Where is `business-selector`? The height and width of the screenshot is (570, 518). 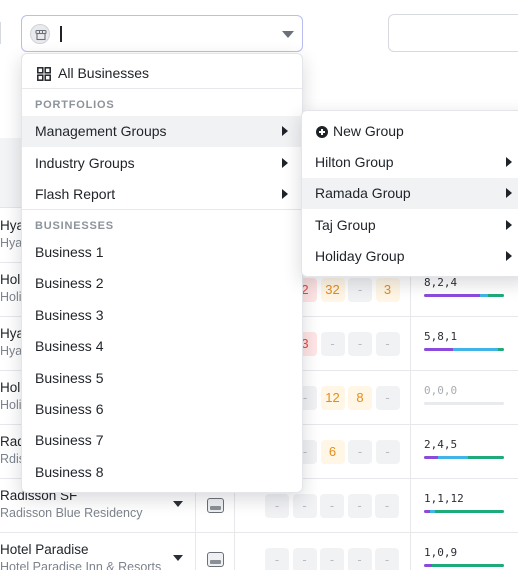
business-selector is located at coordinates (162, 33).